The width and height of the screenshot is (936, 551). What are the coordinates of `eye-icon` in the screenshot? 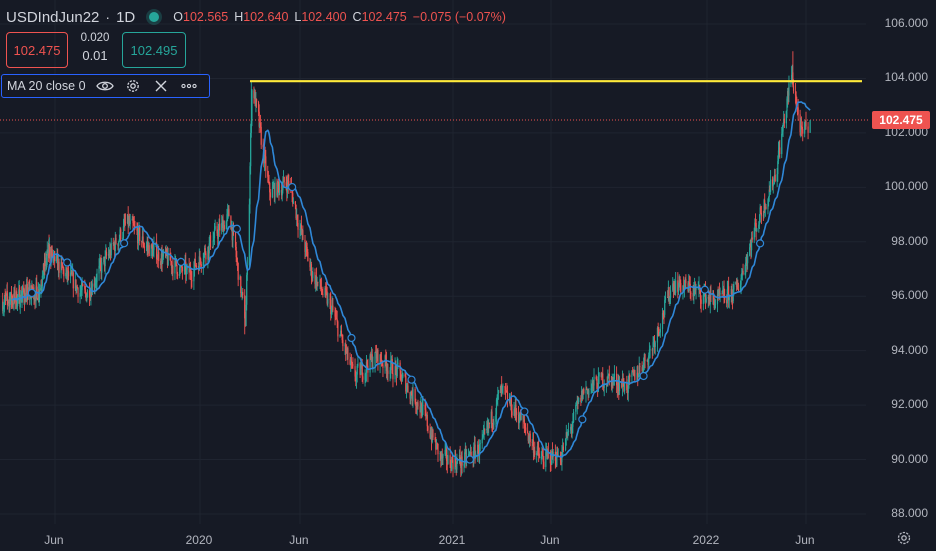 It's located at (105, 86).